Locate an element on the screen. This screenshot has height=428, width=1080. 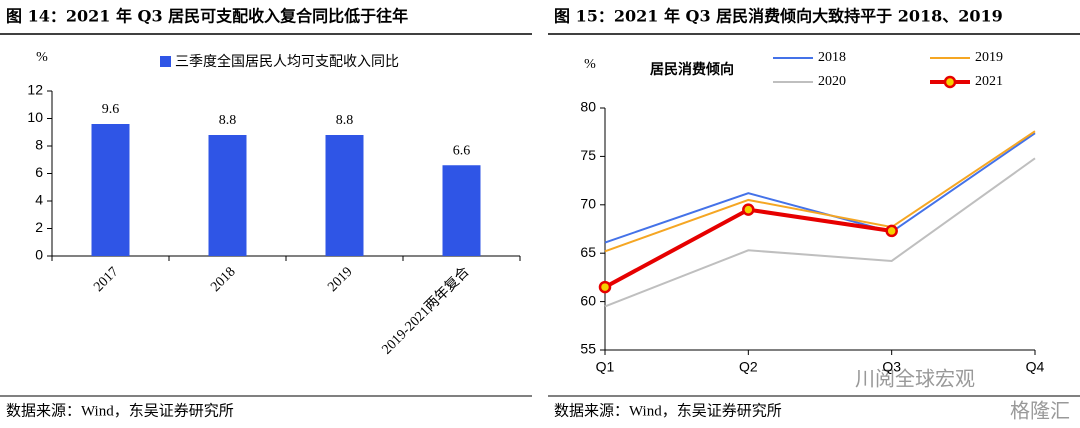
chart-title: 图 15：2021 年 Q3 居民消费倾向大致持平于 2018、2019 is located at coordinates (778, 16).